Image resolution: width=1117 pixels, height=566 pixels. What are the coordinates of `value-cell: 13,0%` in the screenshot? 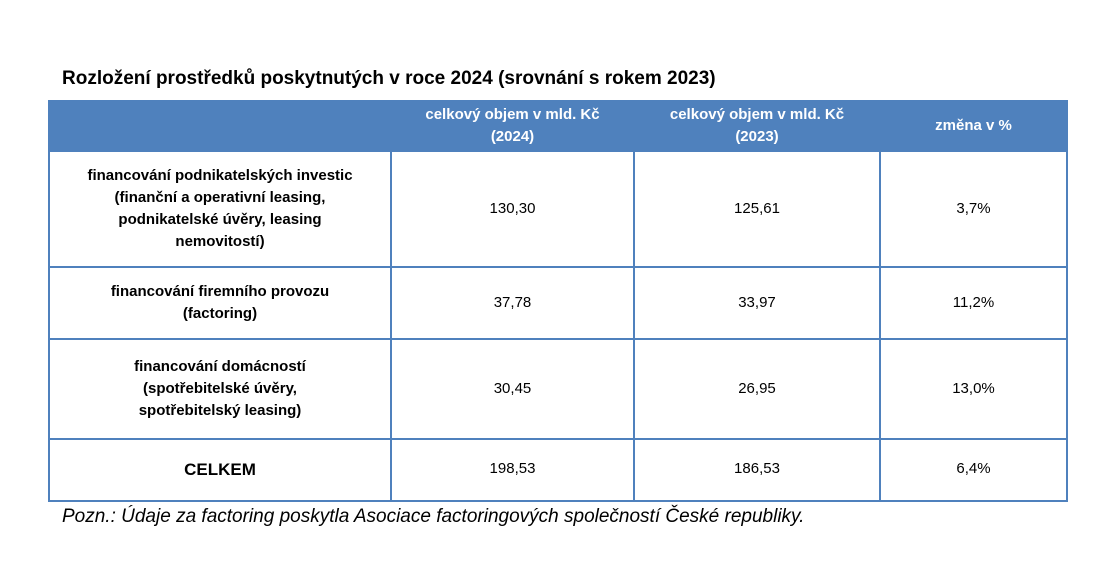 It's located at (973, 389).